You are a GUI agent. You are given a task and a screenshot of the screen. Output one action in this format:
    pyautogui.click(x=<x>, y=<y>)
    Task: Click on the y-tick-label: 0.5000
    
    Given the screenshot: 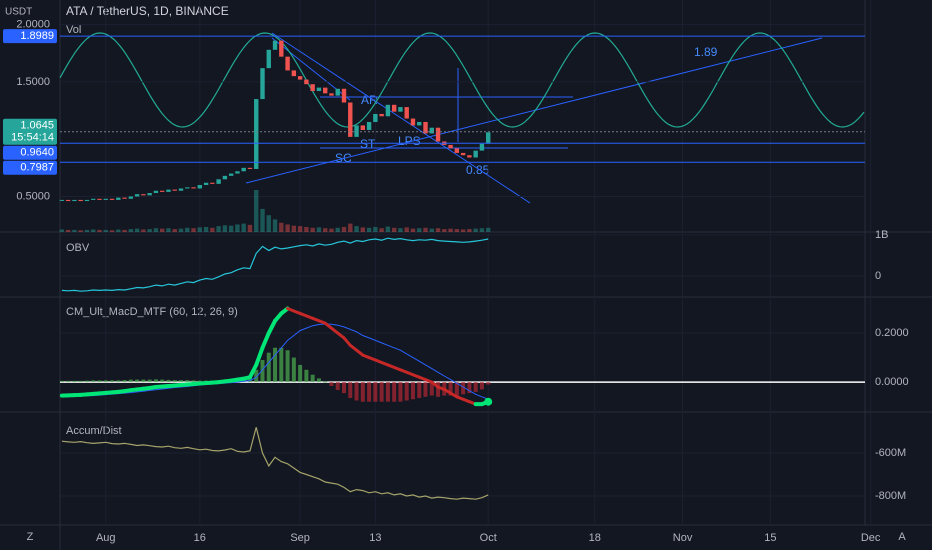 What is the action you would take?
    pyautogui.click(x=33, y=196)
    